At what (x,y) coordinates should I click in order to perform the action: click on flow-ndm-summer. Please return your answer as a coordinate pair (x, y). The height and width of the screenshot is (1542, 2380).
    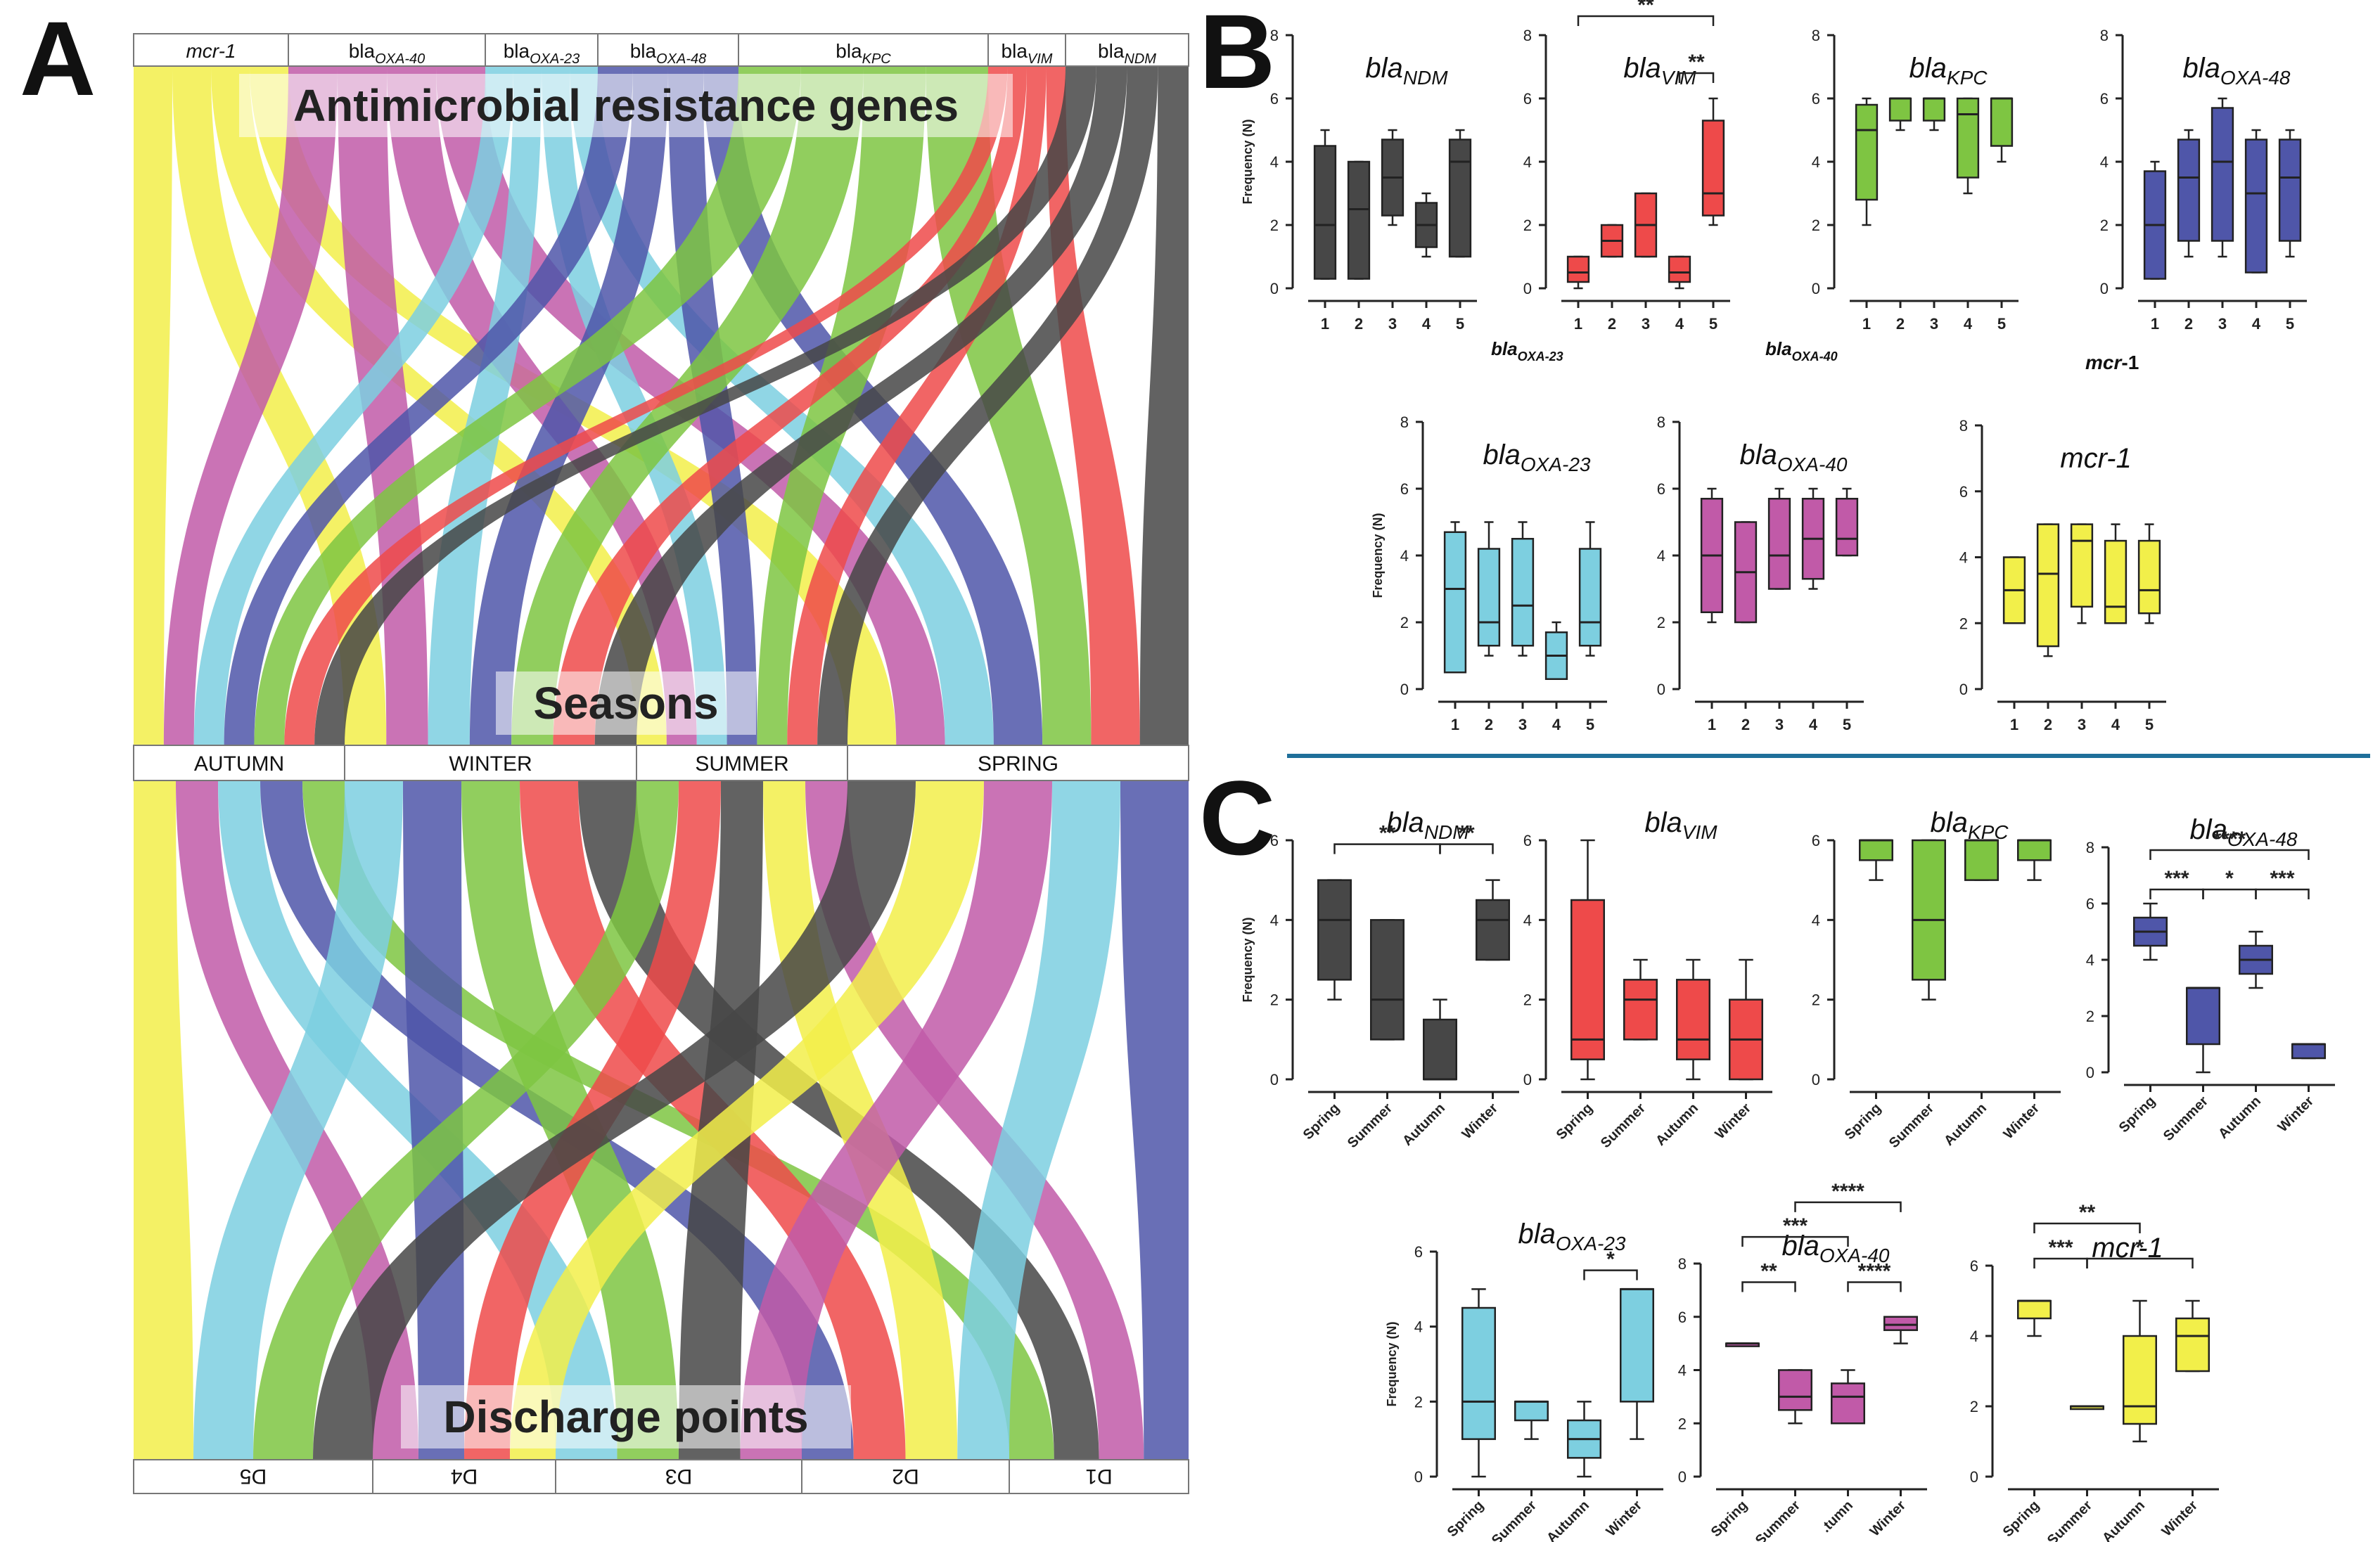
    Looking at the image, I should click on (987, 406).